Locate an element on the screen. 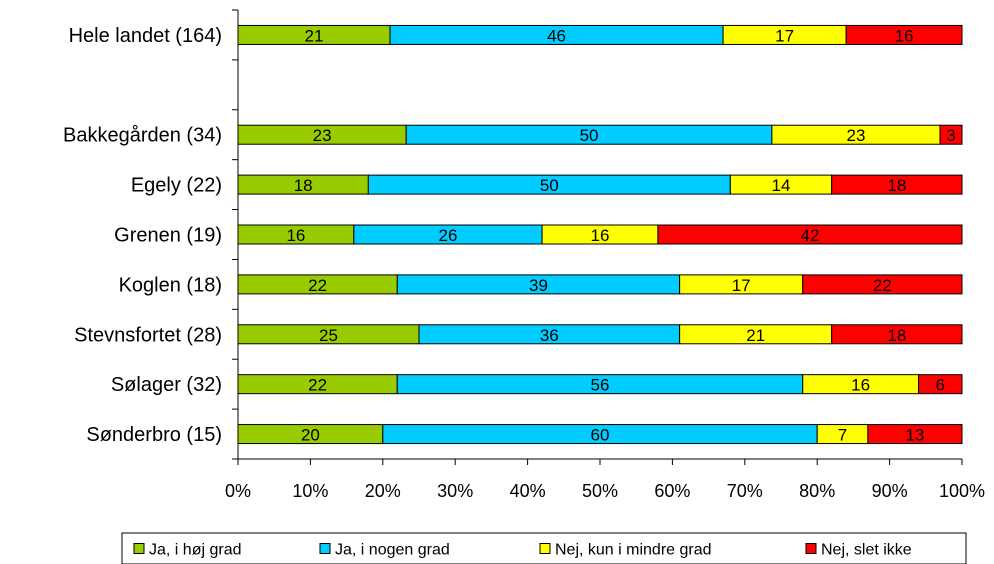  x-tick-label: 10% is located at coordinates (310, 491).